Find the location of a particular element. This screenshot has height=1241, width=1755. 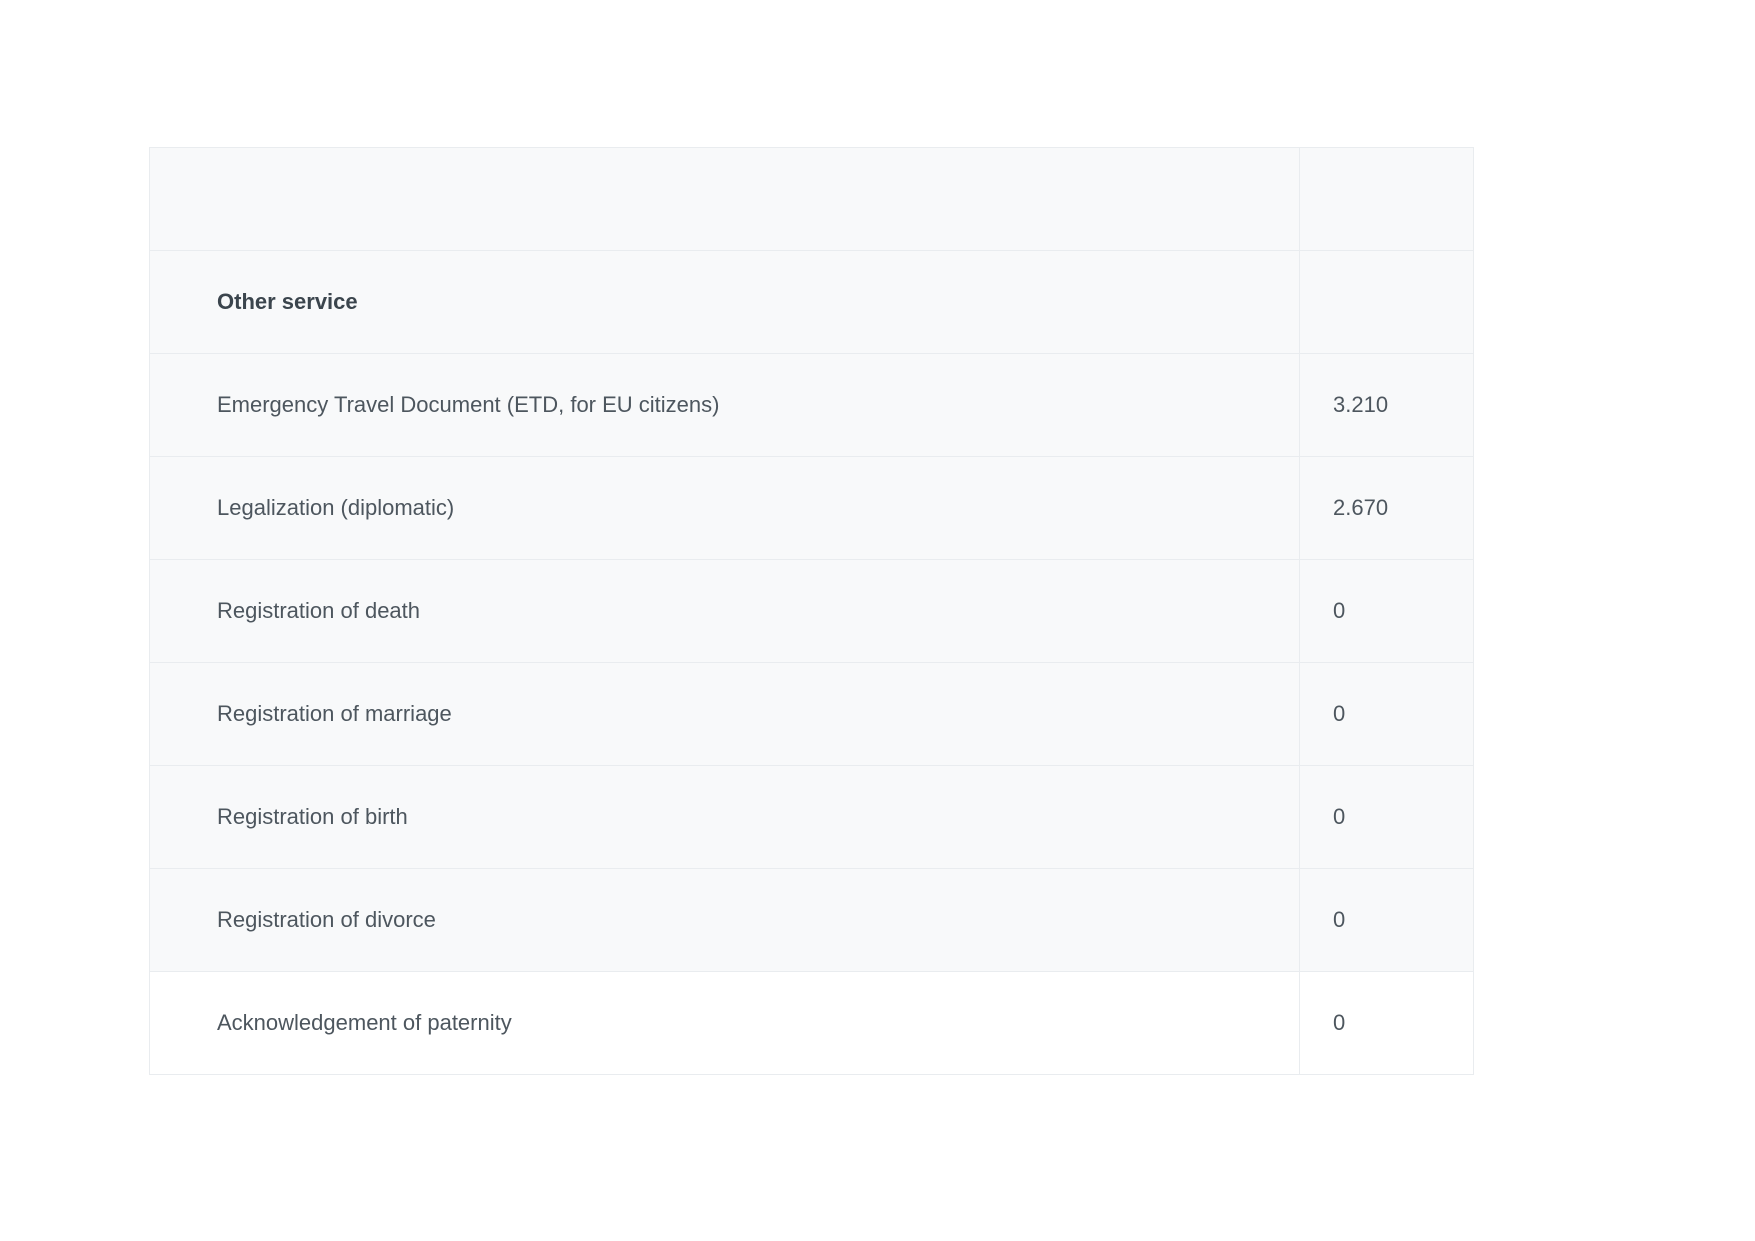

table-row-acknowledgement-paternity: Acknowledgement of paternity 0 is located at coordinates (811, 1023).